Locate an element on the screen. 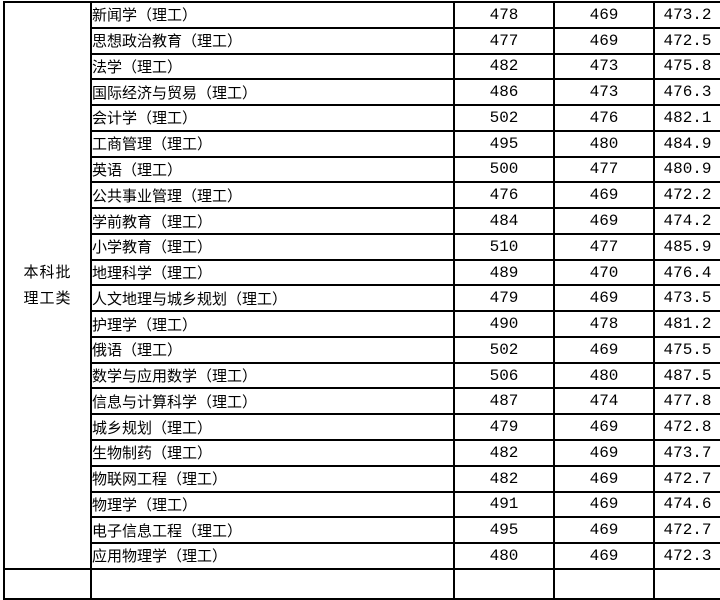  major-name-cell: 物联网工程（理工） is located at coordinates (272, 478).